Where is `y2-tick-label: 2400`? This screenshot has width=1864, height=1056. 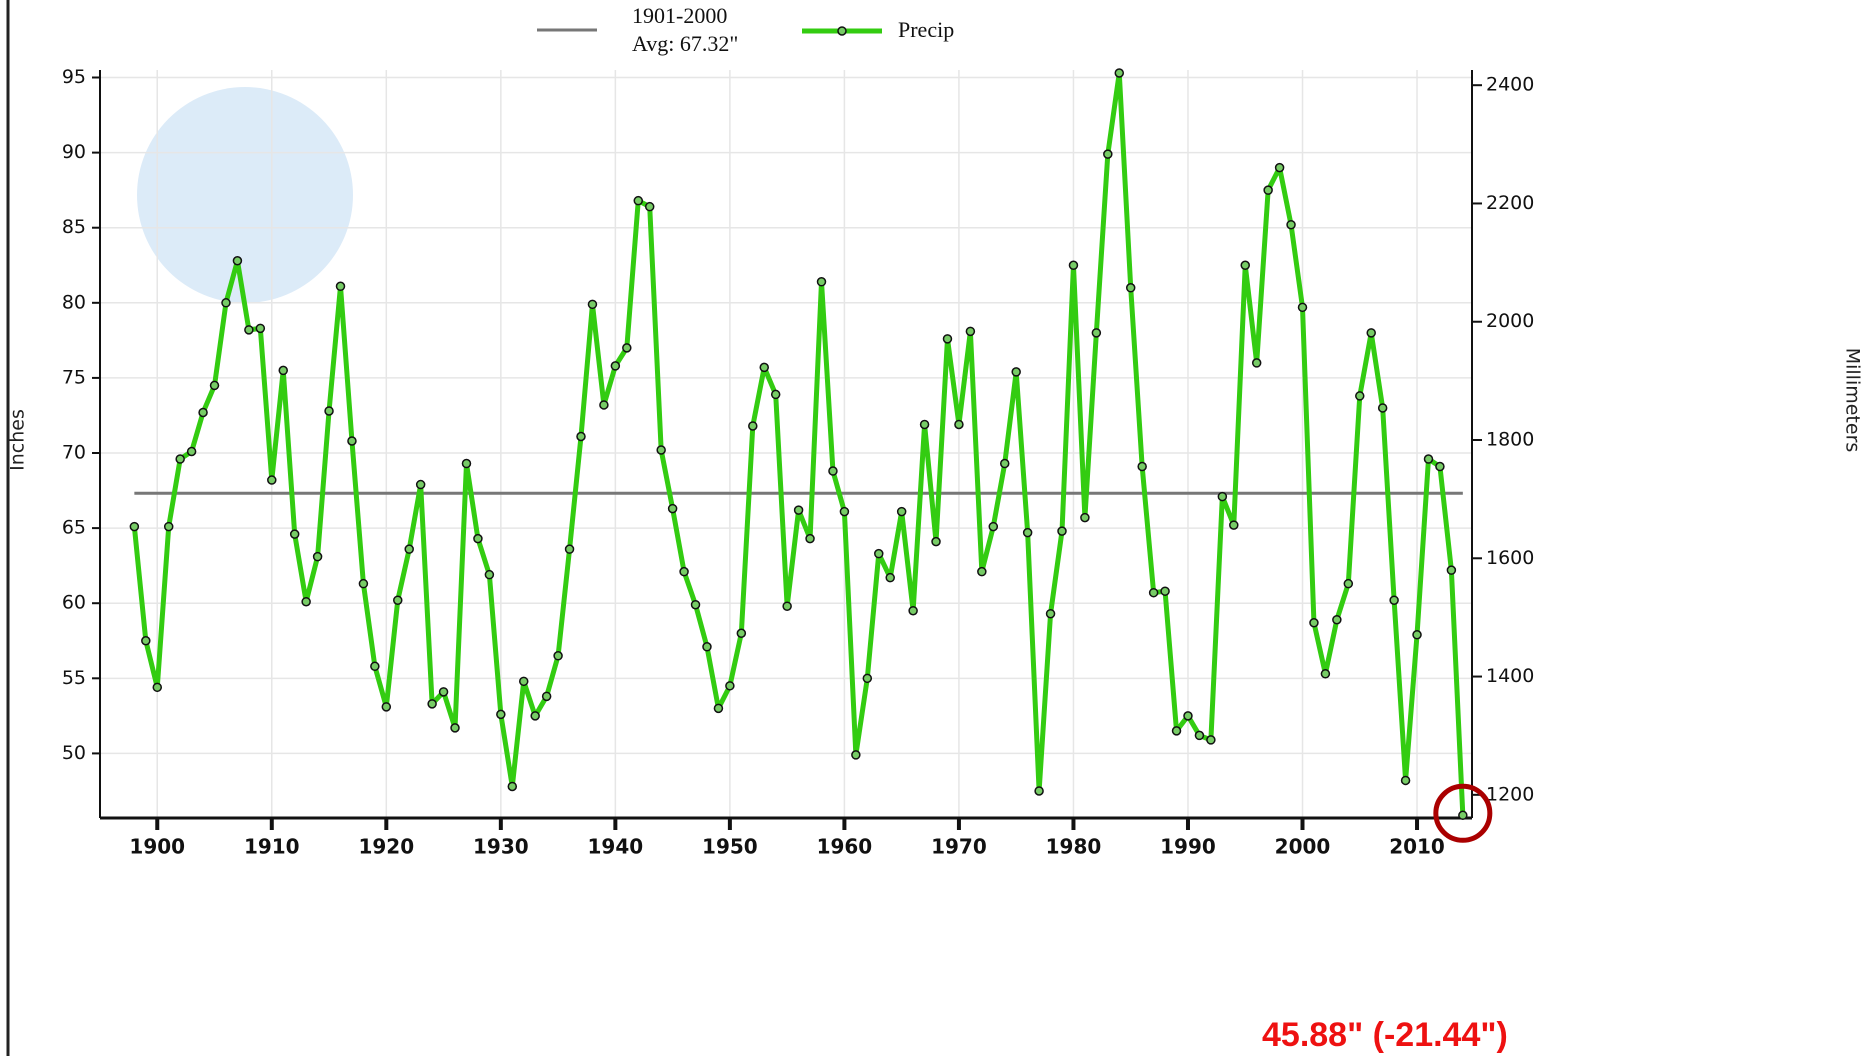 y2-tick-label: 2400 is located at coordinates (1510, 85).